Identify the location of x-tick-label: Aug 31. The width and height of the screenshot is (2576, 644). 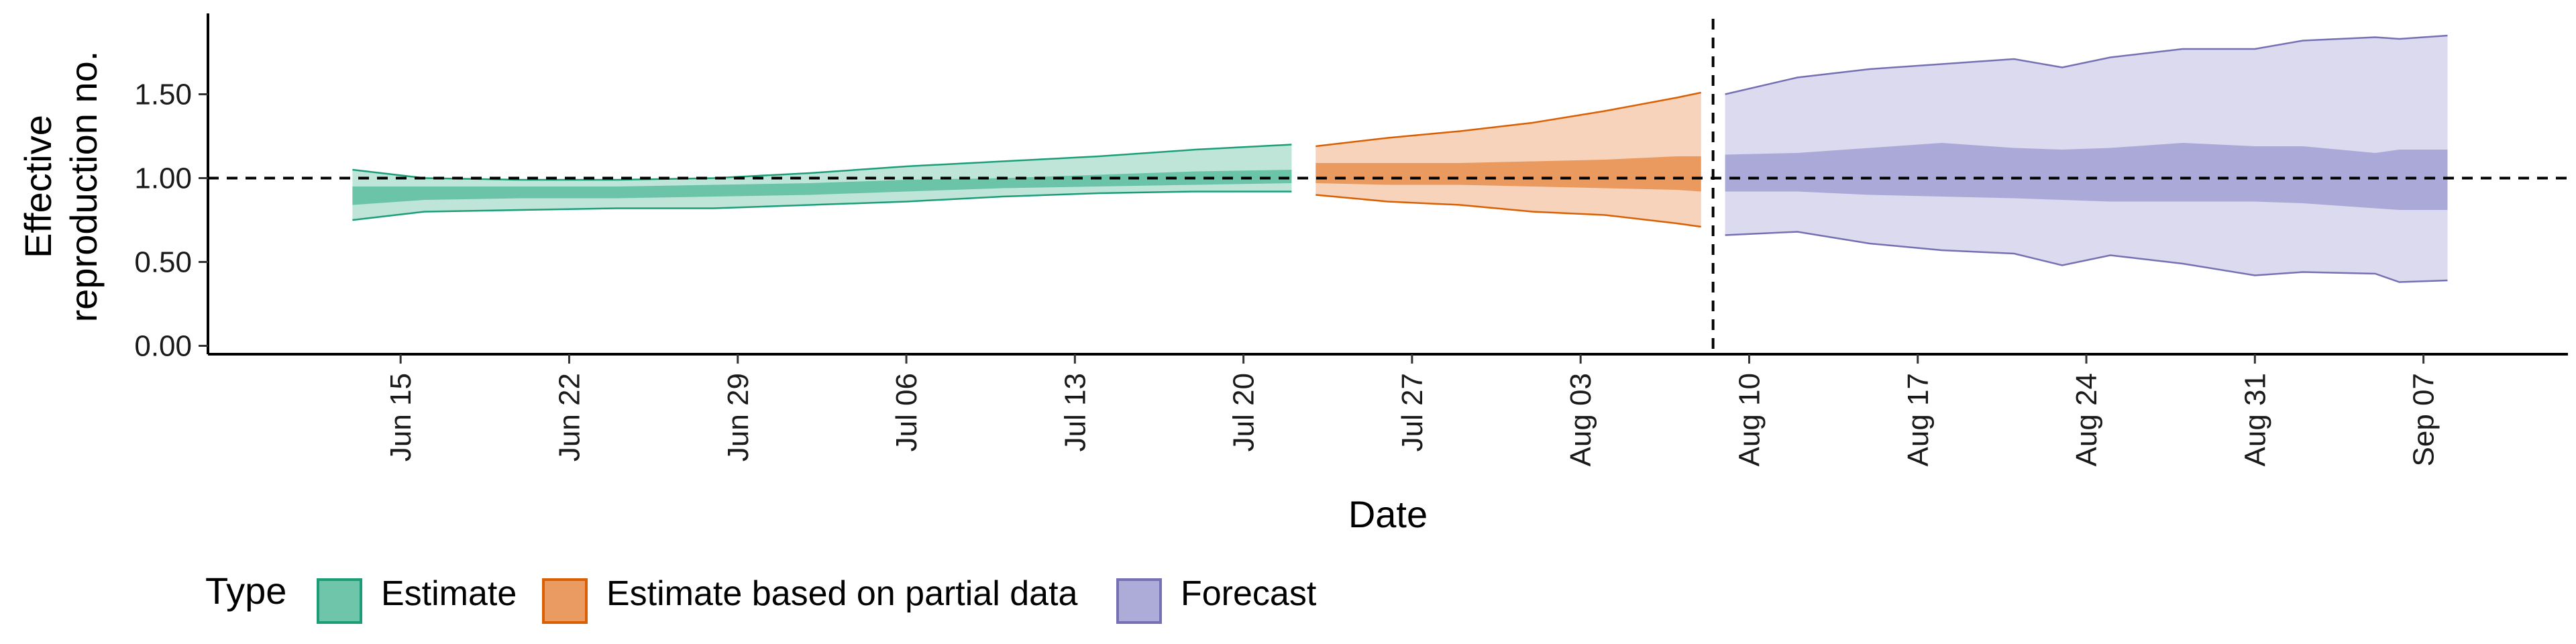
(2255, 419).